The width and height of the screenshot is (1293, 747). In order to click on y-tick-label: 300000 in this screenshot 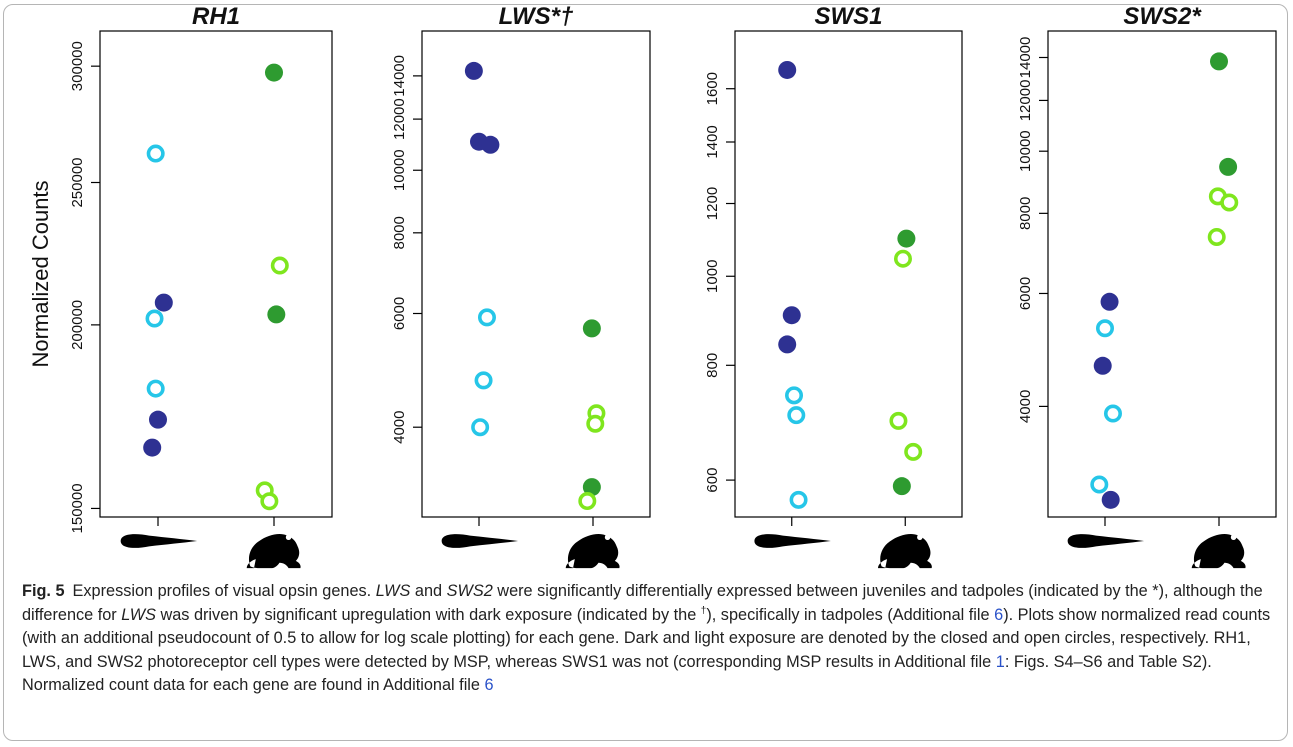, I will do `click(77, 66)`.